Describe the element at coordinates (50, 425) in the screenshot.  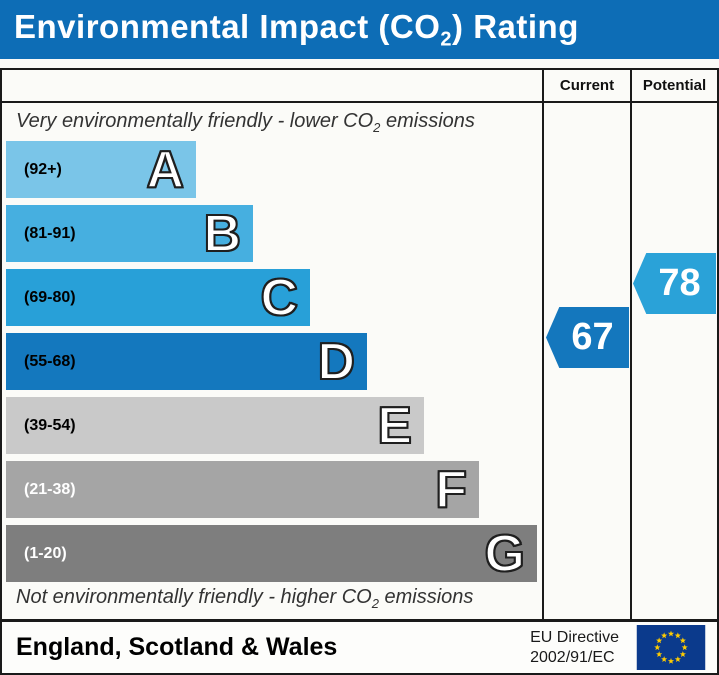
I see `band-e-range: (39-54)` at that location.